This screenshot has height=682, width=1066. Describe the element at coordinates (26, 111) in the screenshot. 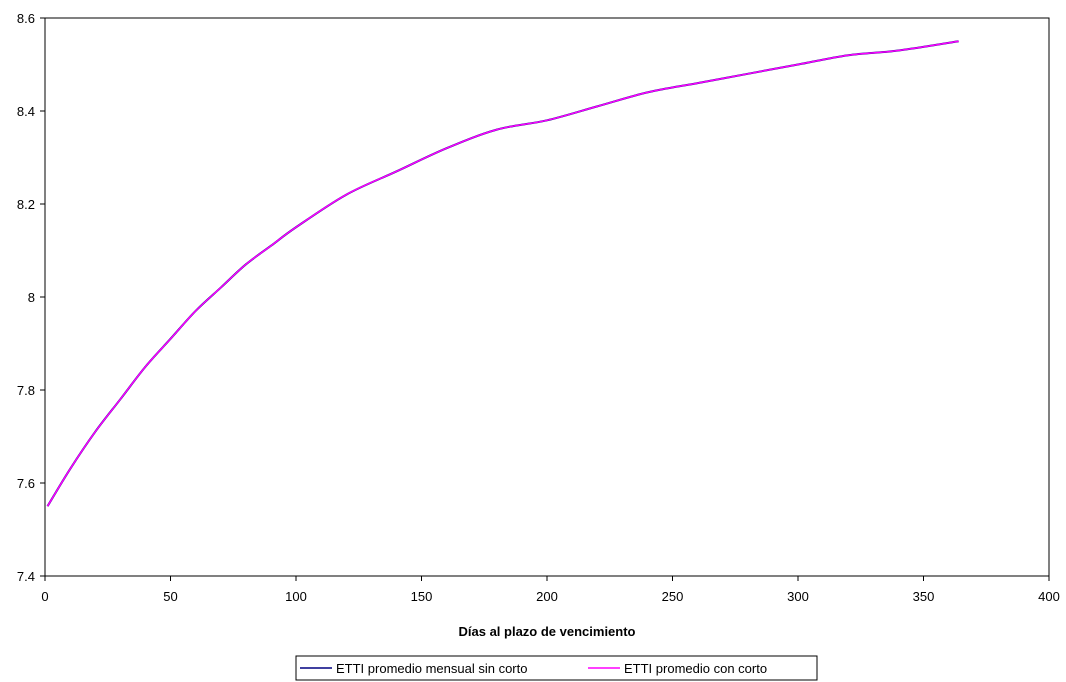

I see `y-tick-label: 8.4` at that location.